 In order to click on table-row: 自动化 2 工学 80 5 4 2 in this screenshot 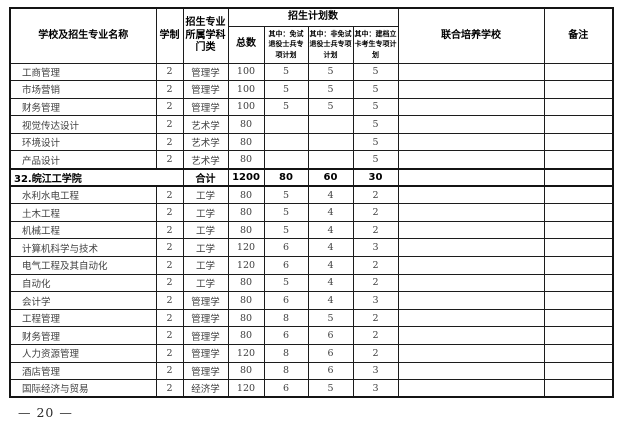, I will do `click(311, 283)`.